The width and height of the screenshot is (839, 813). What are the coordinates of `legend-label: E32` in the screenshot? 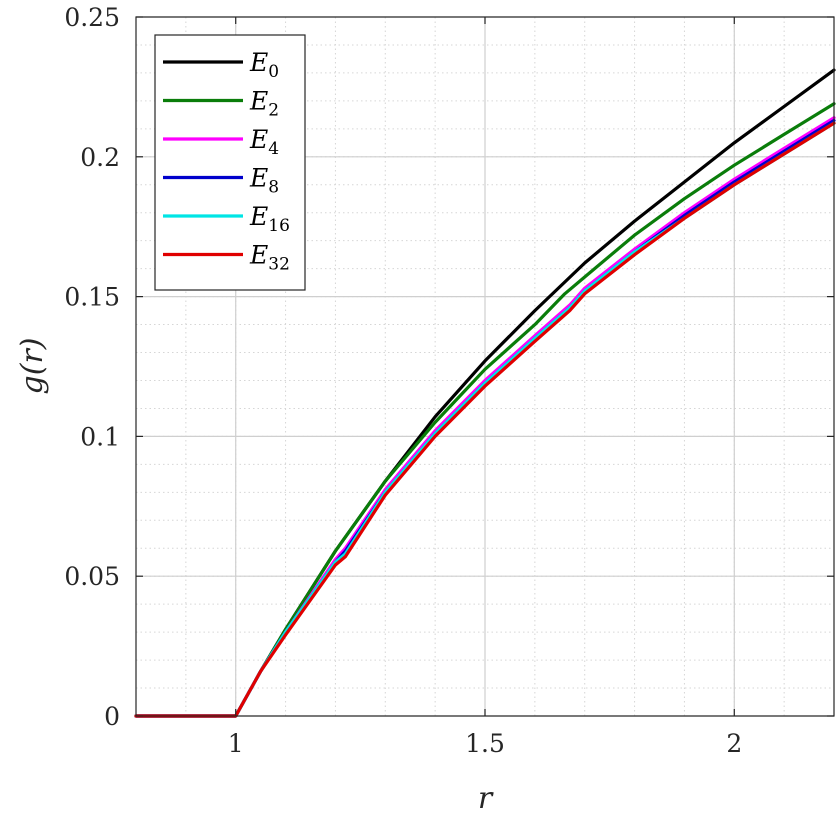 It's located at (269, 258).